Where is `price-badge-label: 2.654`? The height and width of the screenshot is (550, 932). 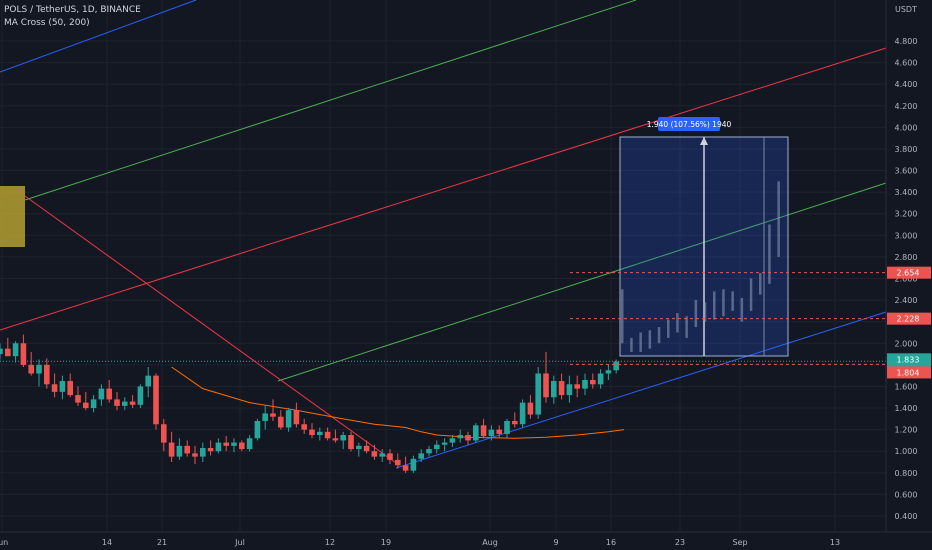
price-badge-label: 2.654 is located at coordinates (908, 273).